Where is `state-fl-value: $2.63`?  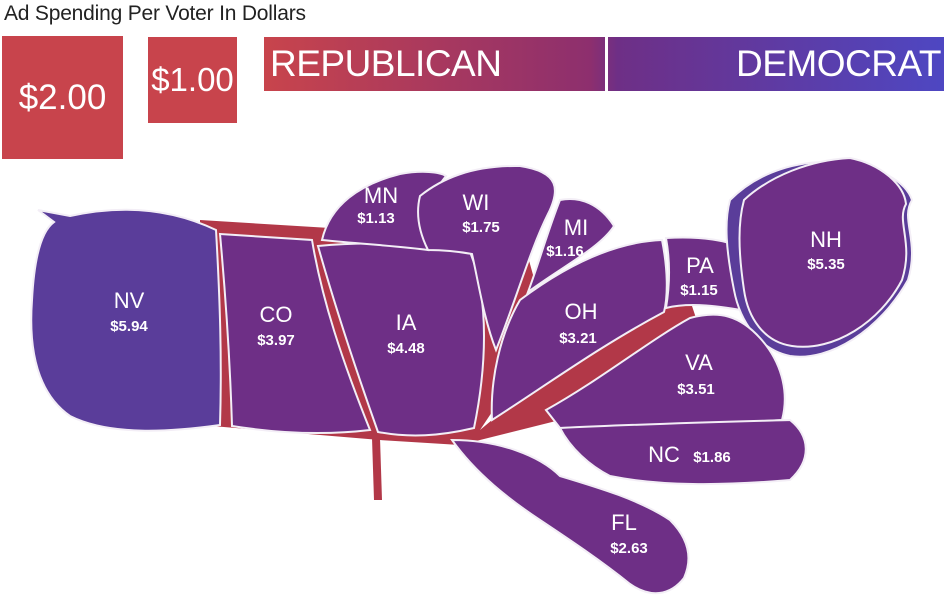 state-fl-value: $2.63 is located at coordinates (629, 548).